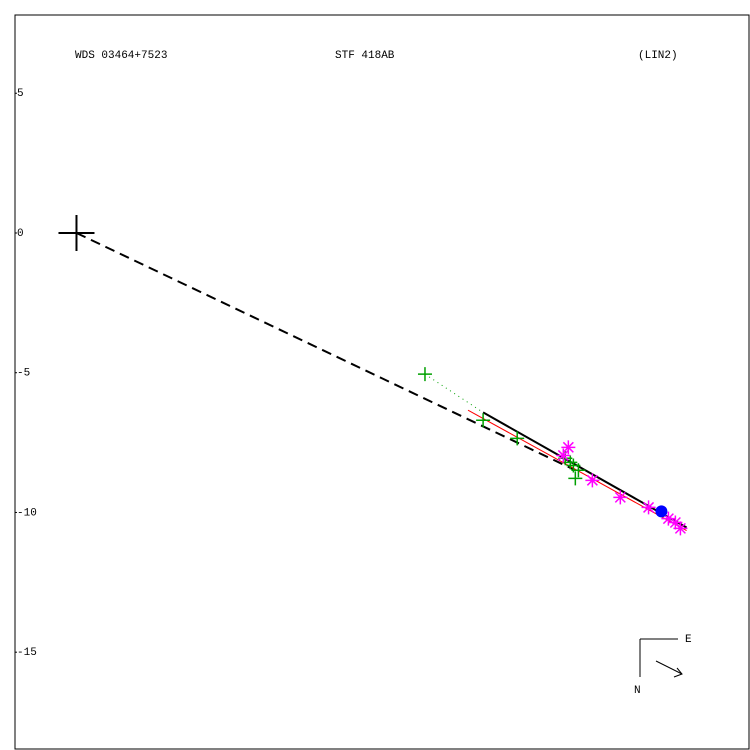 Image resolution: width=750 pixels, height=750 pixels. What do you see at coordinates (678, 672) in the screenshot?
I see `motion-arrow-head` at bounding box center [678, 672].